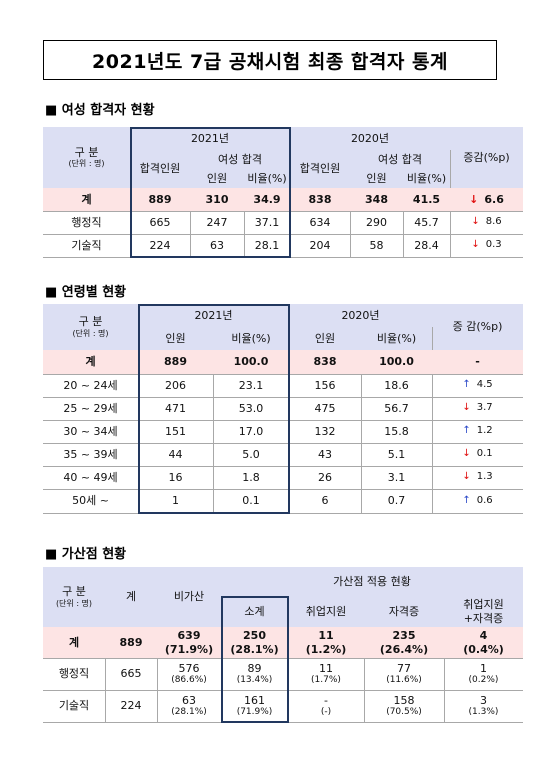 The width and height of the screenshot is (541, 762). What do you see at coordinates (254, 668) in the screenshot?
I see `cell-value: 89` at bounding box center [254, 668].